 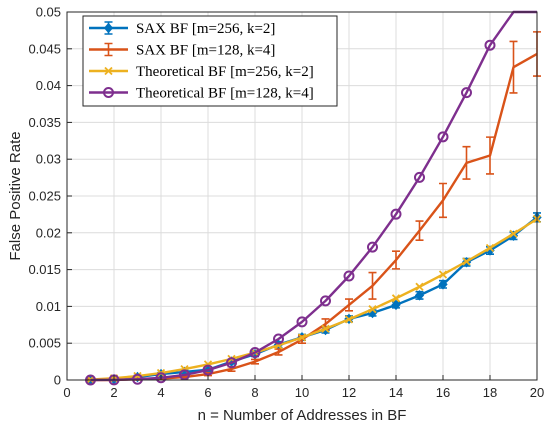 I want to click on x-tick-label: 0, so click(x=66, y=392).